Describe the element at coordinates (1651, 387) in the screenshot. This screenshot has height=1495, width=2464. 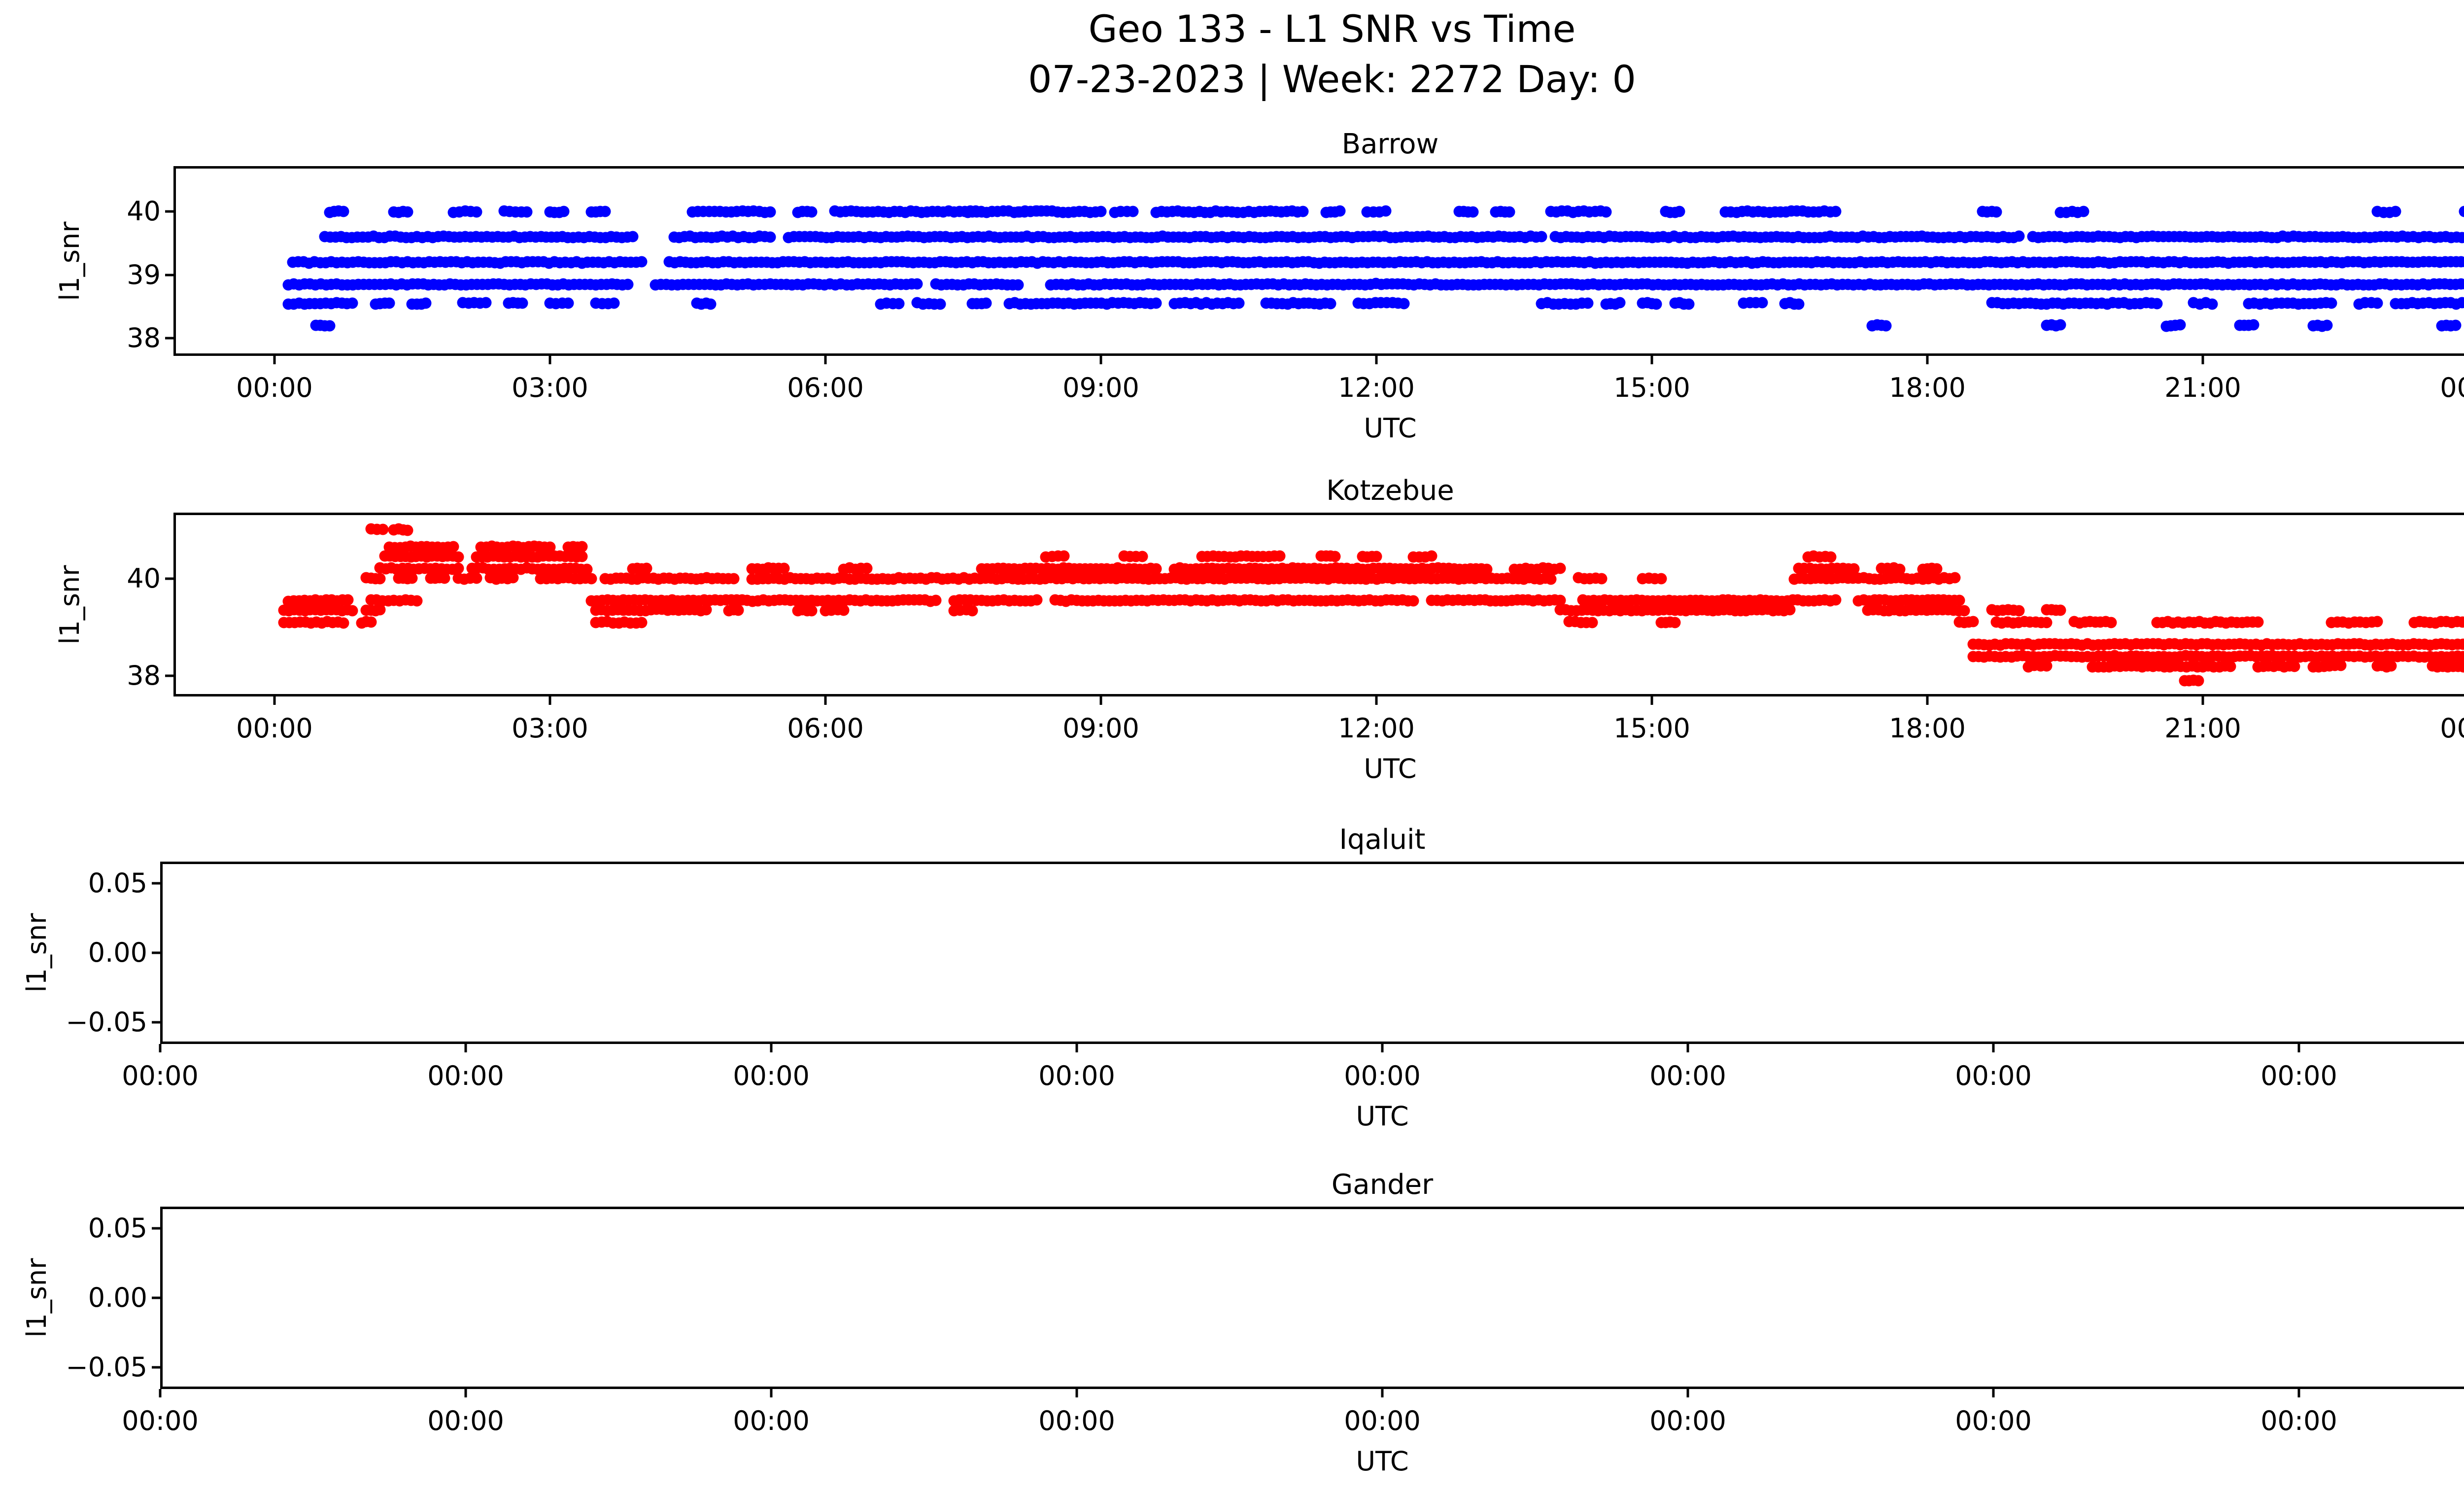
I see `xtick-label-barrow-5: 15:00` at that location.